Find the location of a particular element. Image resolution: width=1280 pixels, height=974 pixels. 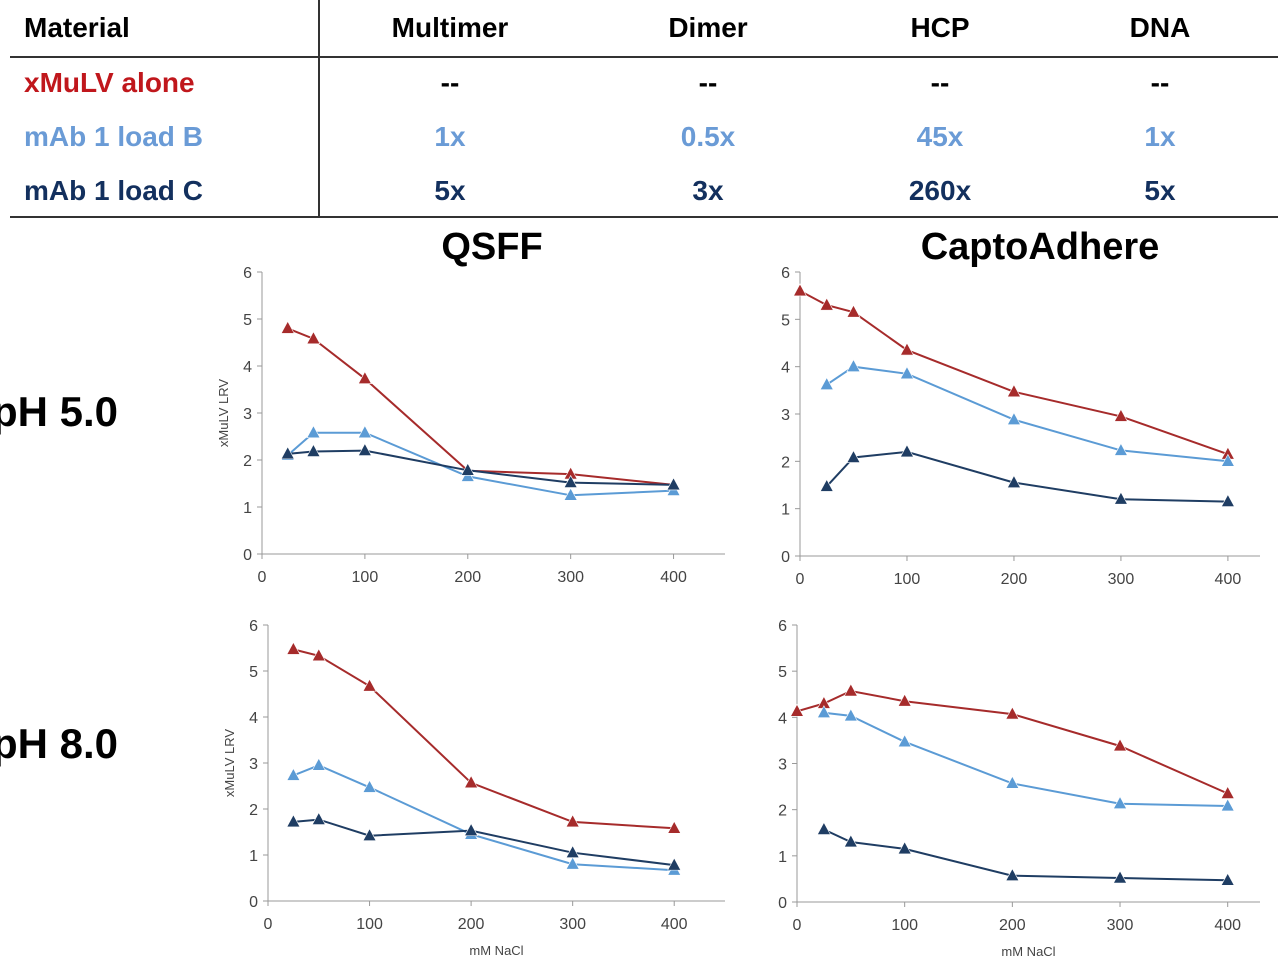

ph-label-8: pH 8.0 is located at coordinates (59, 743).